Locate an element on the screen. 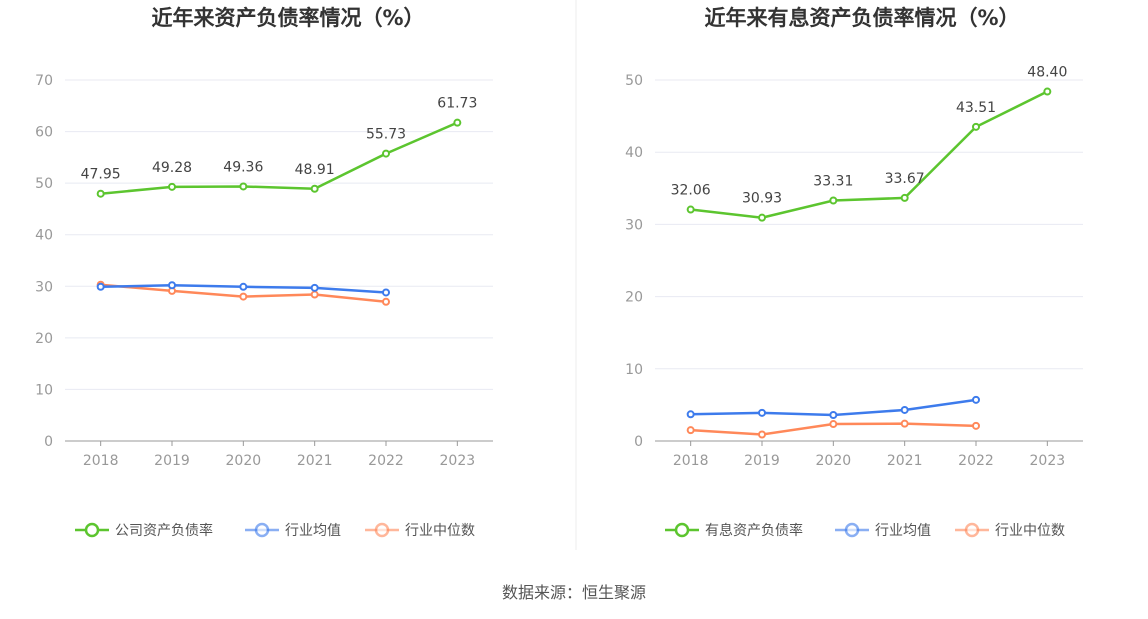 This screenshot has height=619, width=1148. data-label: 43.51 is located at coordinates (976, 108).